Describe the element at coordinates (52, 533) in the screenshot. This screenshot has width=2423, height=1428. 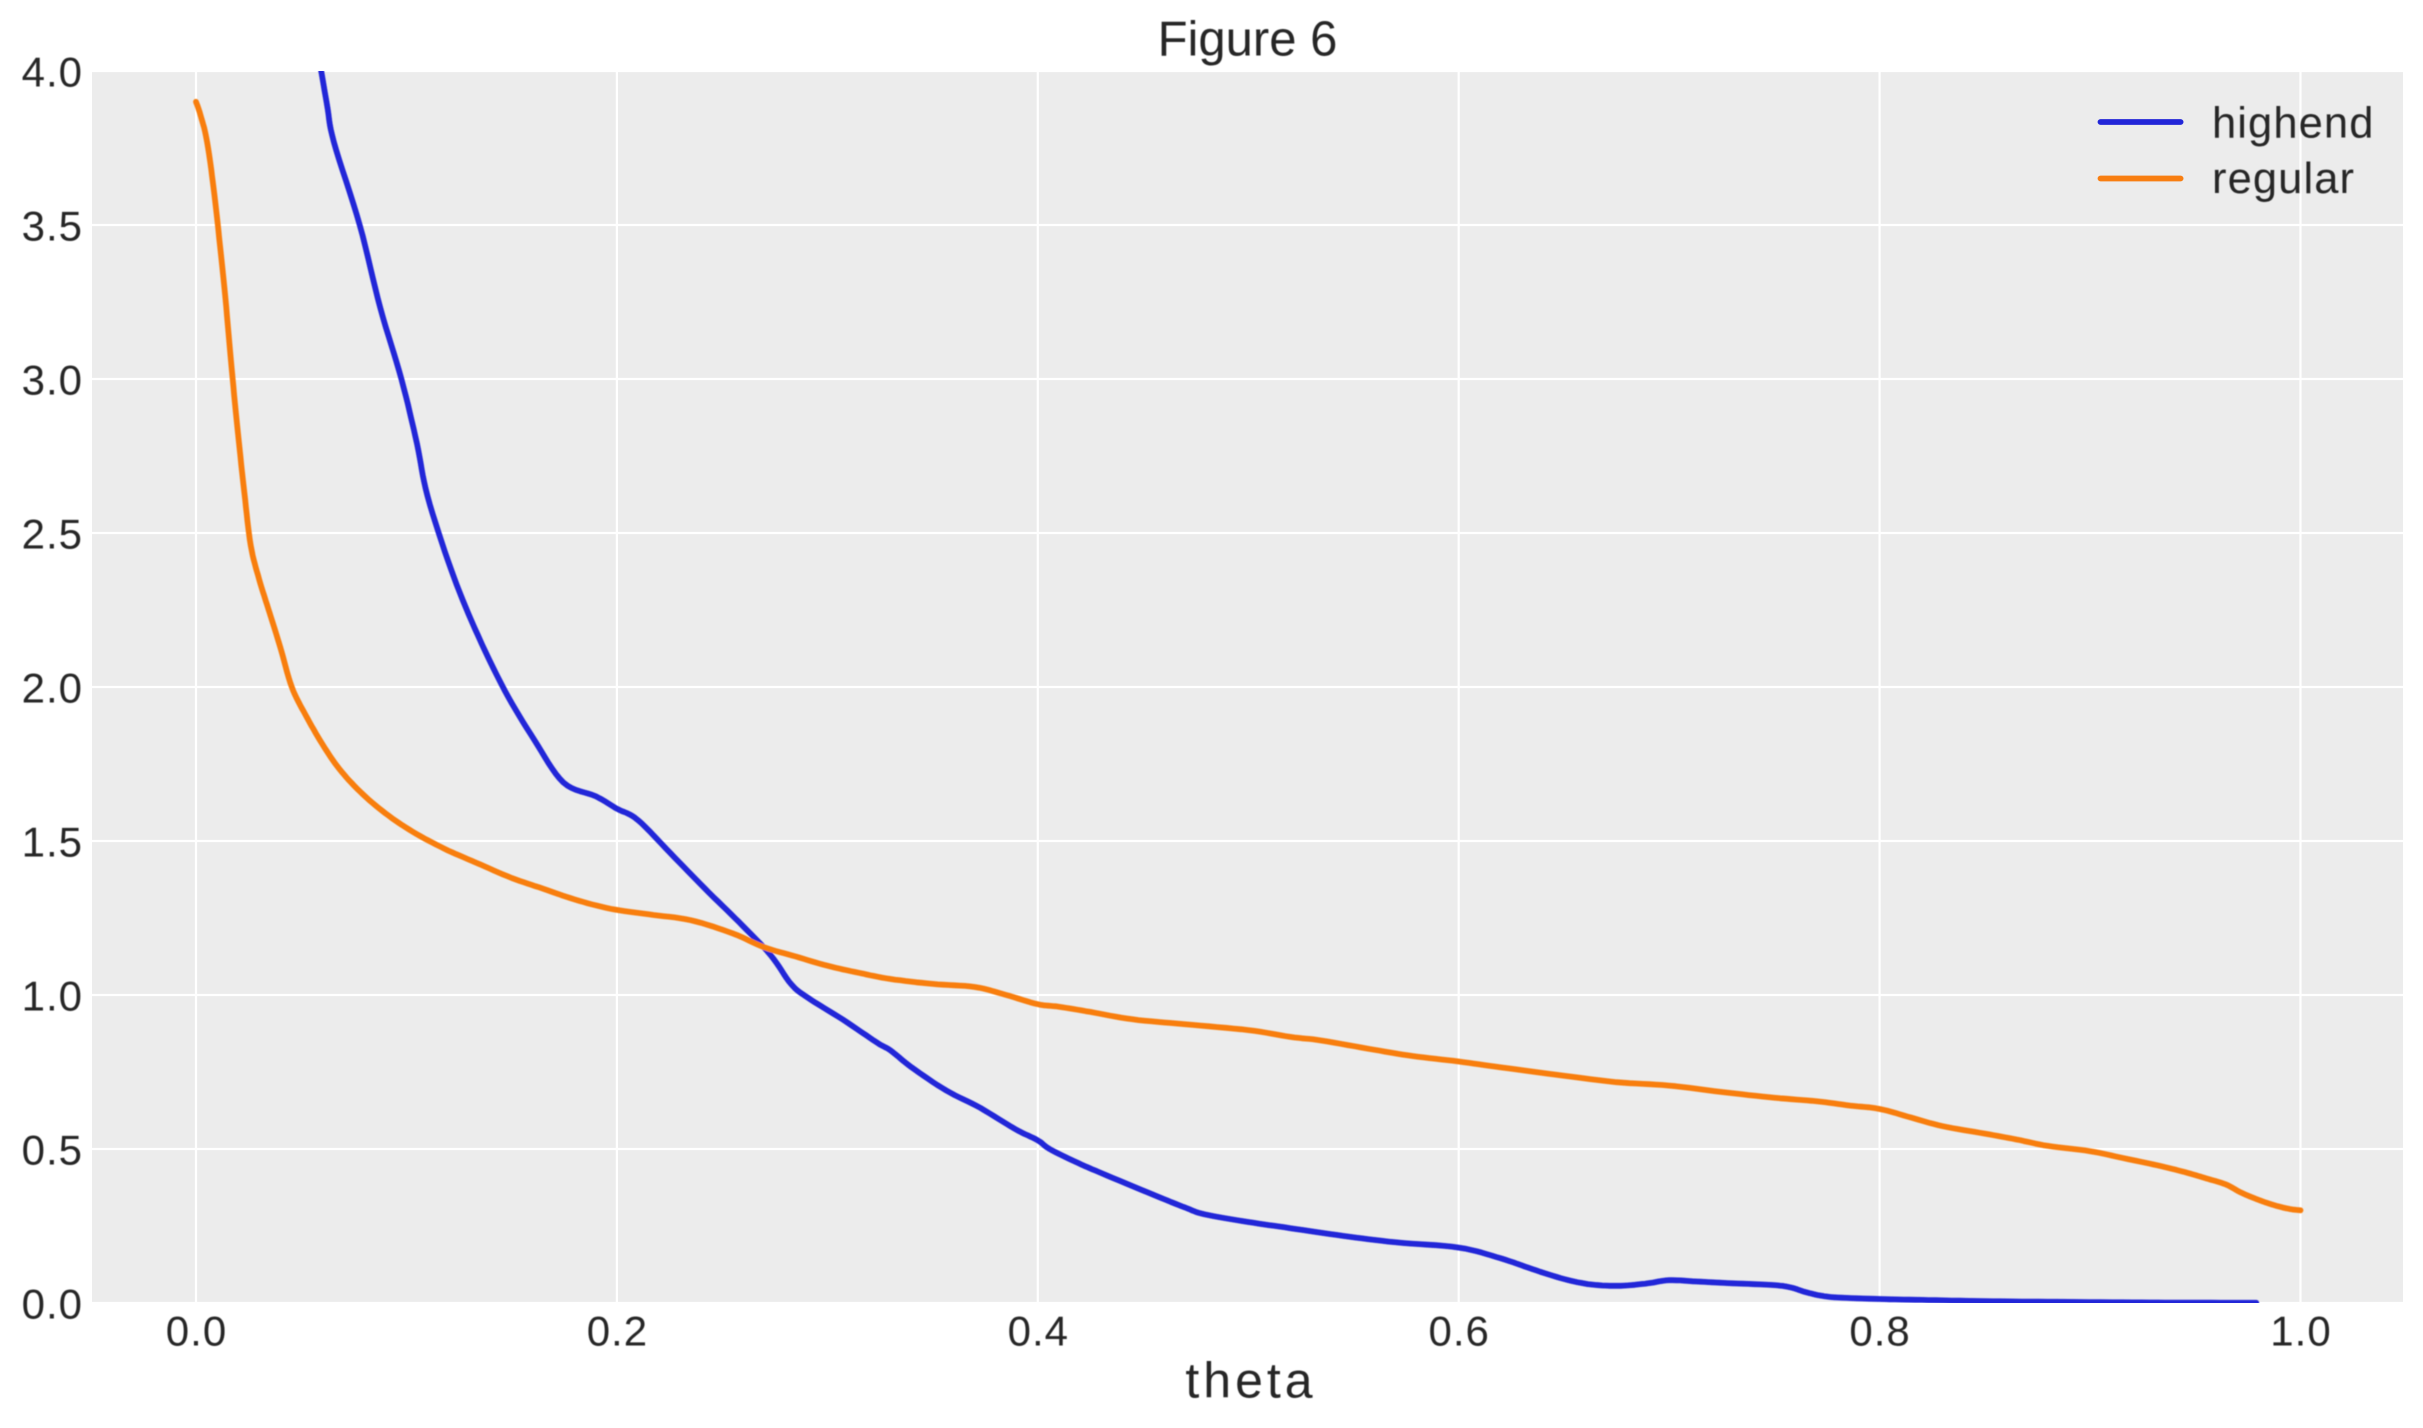
I see `svg-text: 2.5` at that location.